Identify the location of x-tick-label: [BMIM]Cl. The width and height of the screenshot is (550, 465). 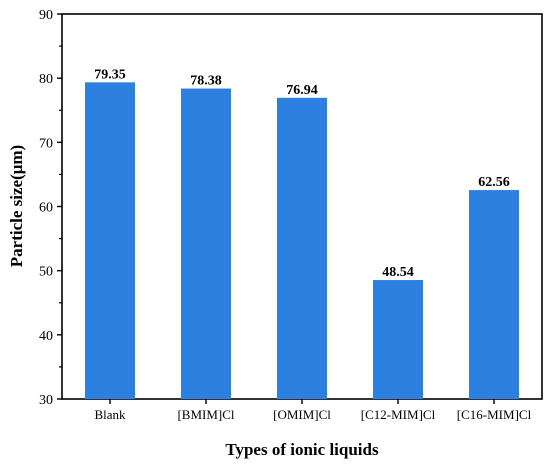
(205, 414).